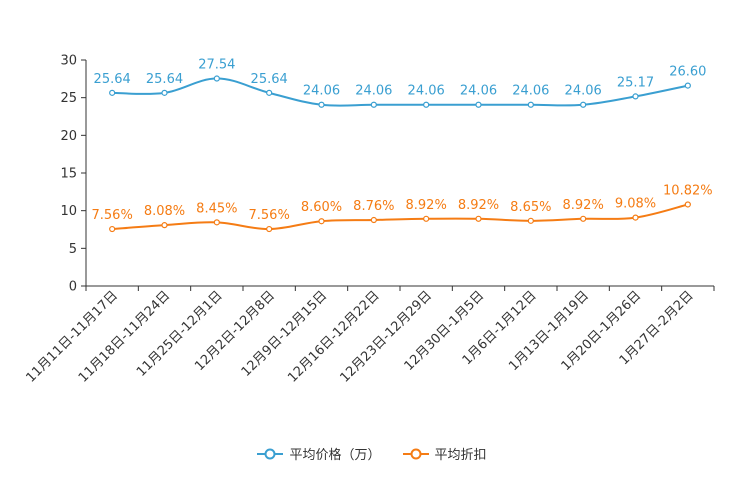 The height and width of the screenshot is (496, 744). Describe the element at coordinates (333, 336) in the screenshot. I see `x-tick-label: 12月16日-12月22日` at that location.